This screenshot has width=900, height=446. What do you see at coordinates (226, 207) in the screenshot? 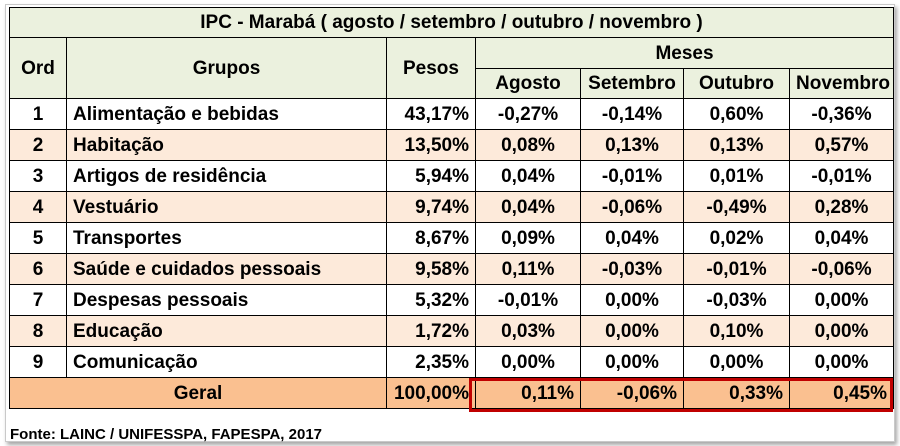
I see `row-grupo: Vestuário` at bounding box center [226, 207].